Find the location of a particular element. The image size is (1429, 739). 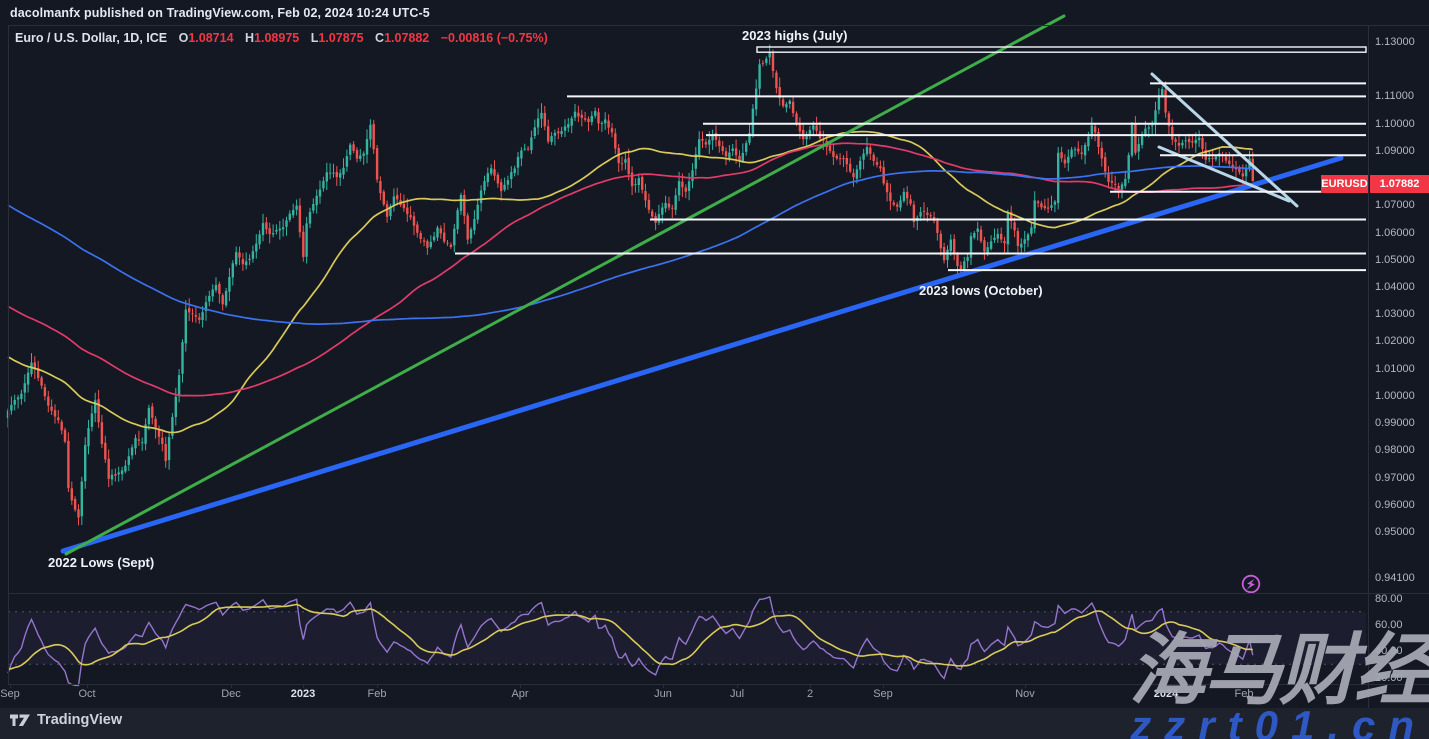

price-axis-label: 1.01000 is located at coordinates (1395, 368).